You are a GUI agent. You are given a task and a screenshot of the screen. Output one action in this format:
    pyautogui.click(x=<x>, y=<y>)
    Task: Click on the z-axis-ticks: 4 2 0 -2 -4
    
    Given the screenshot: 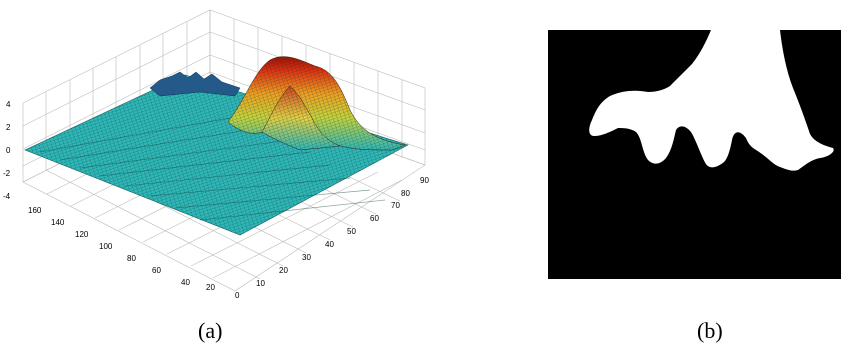 What is the action you would take?
    pyautogui.click(x=7, y=150)
    